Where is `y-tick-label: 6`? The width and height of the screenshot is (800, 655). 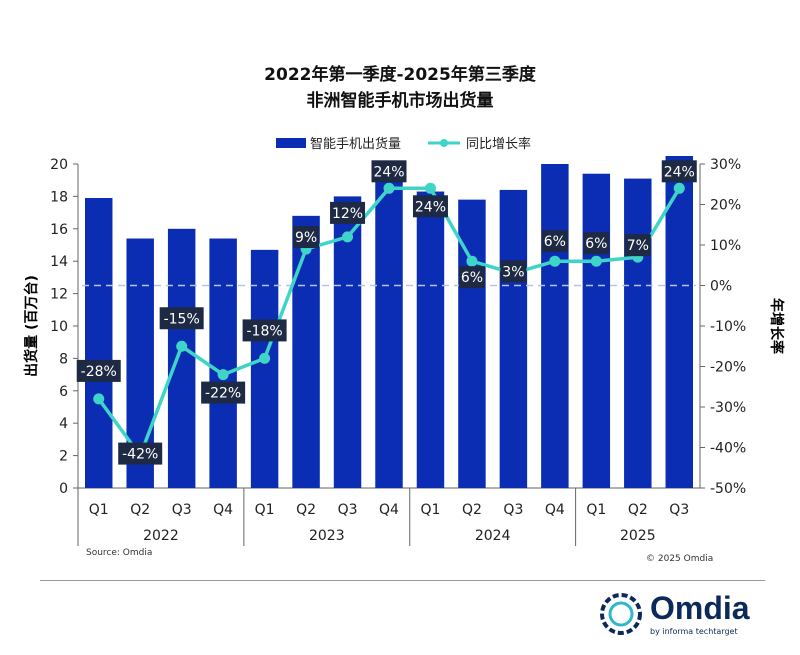
y-tick-label: 6 is located at coordinates (63, 392).